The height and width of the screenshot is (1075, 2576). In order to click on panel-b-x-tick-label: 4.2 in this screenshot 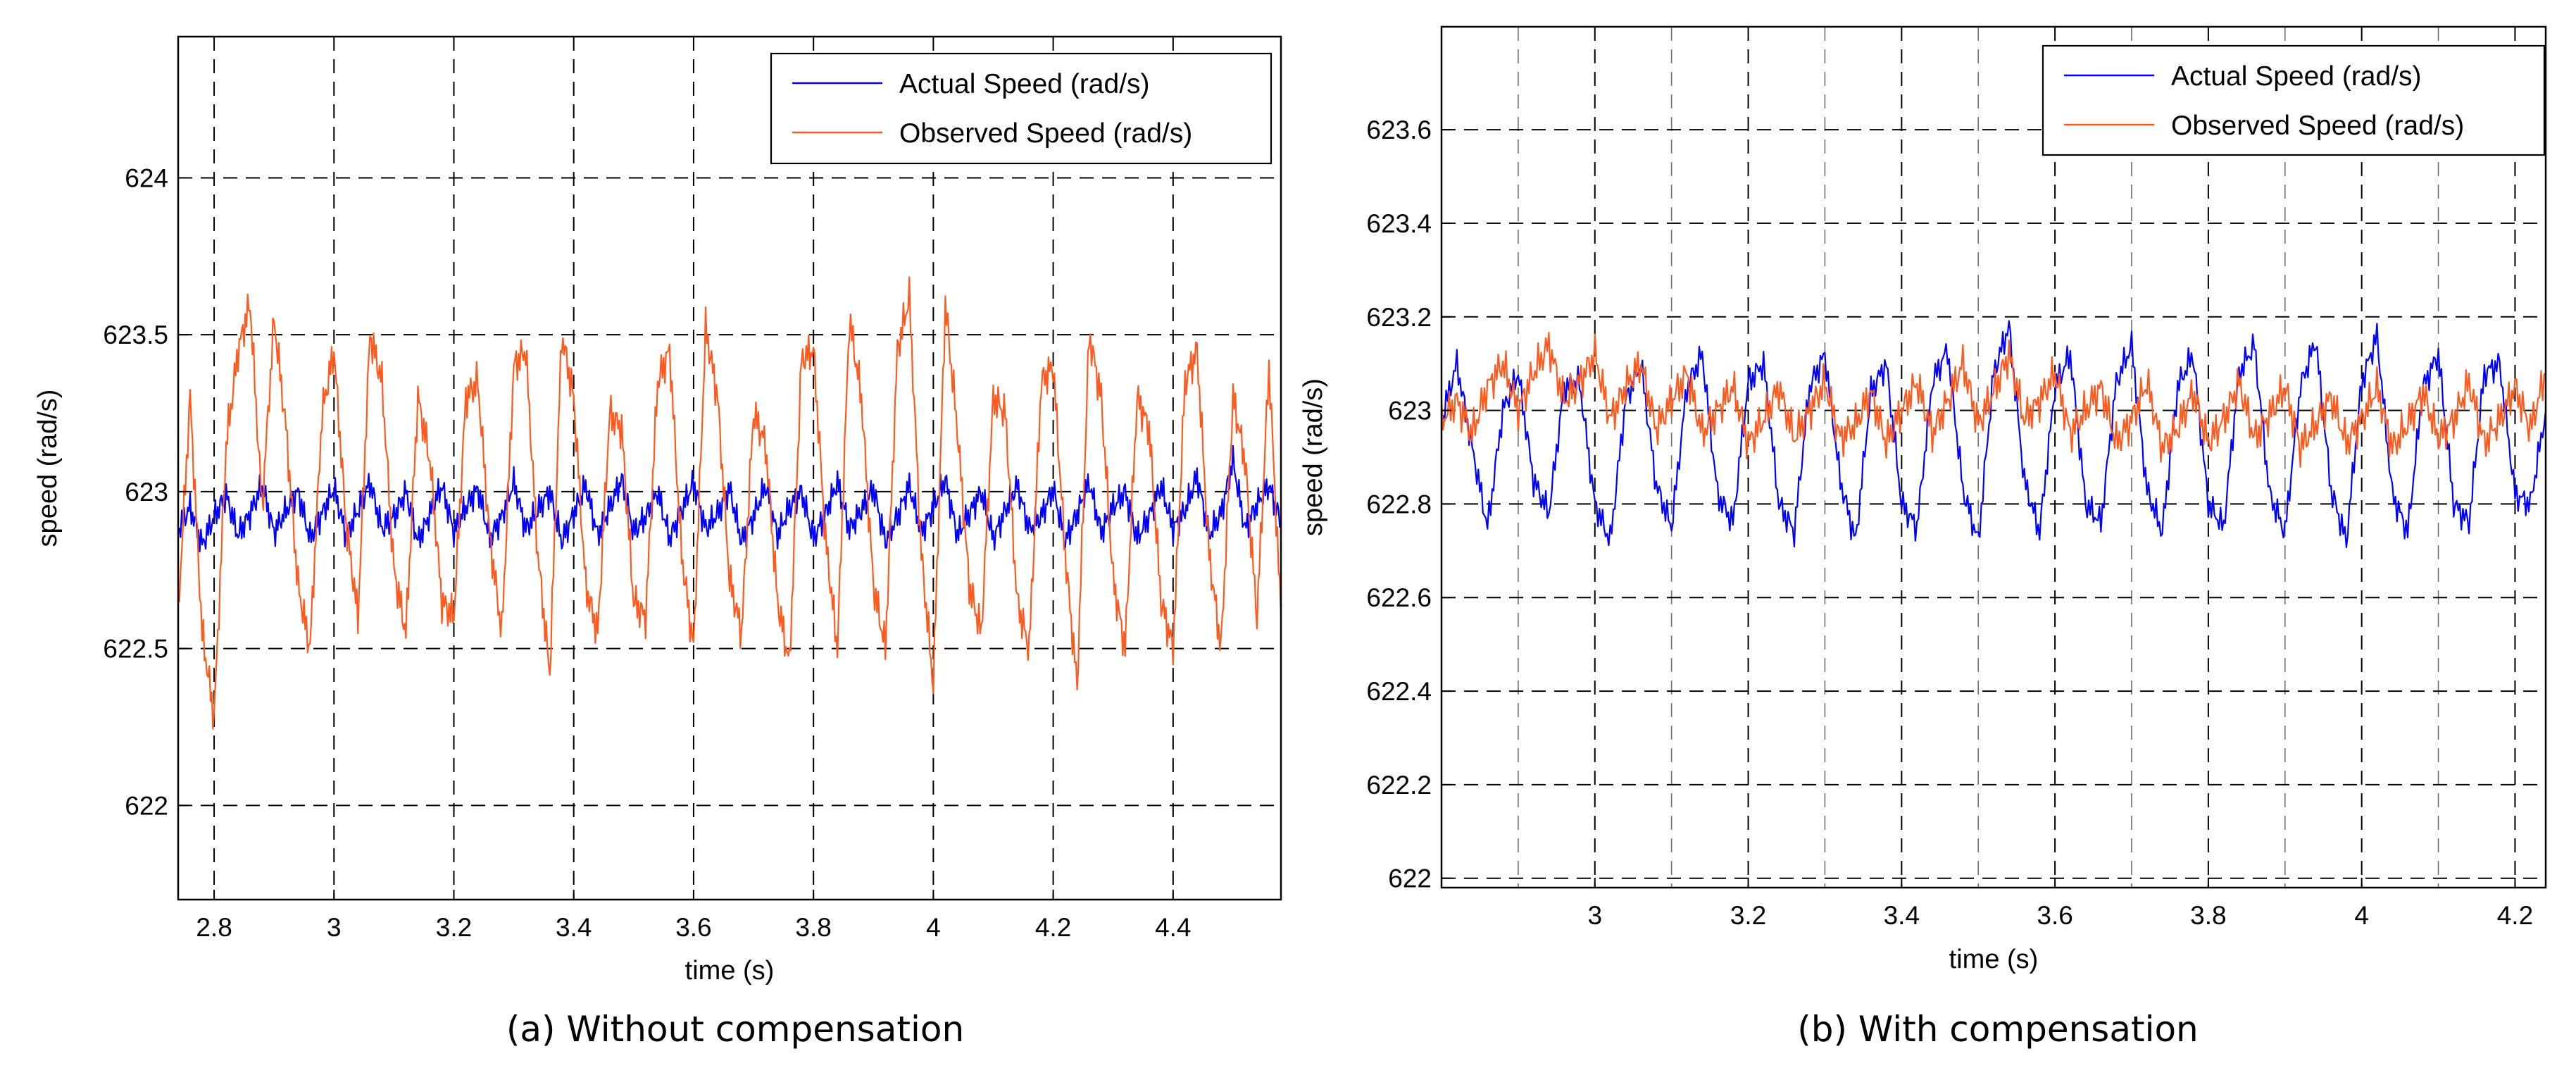, I will do `click(2515, 915)`.